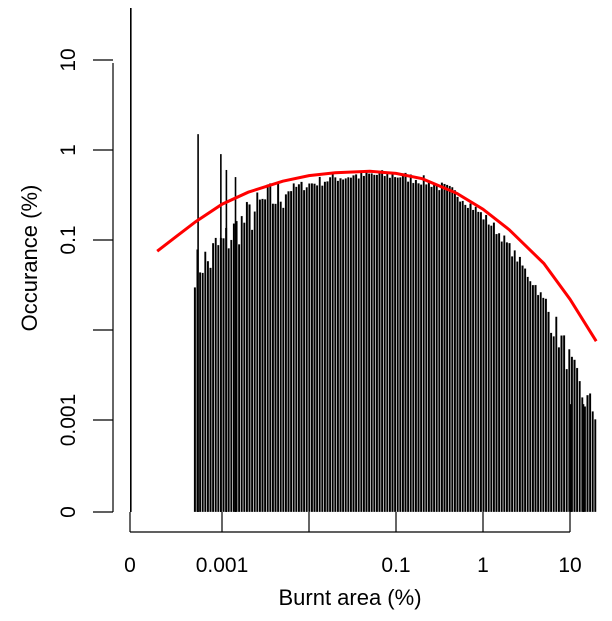 This screenshot has height=621, width=612. Describe the element at coordinates (349, 597) in the screenshot. I see `x-axis-label: Burnt area (%)` at that location.